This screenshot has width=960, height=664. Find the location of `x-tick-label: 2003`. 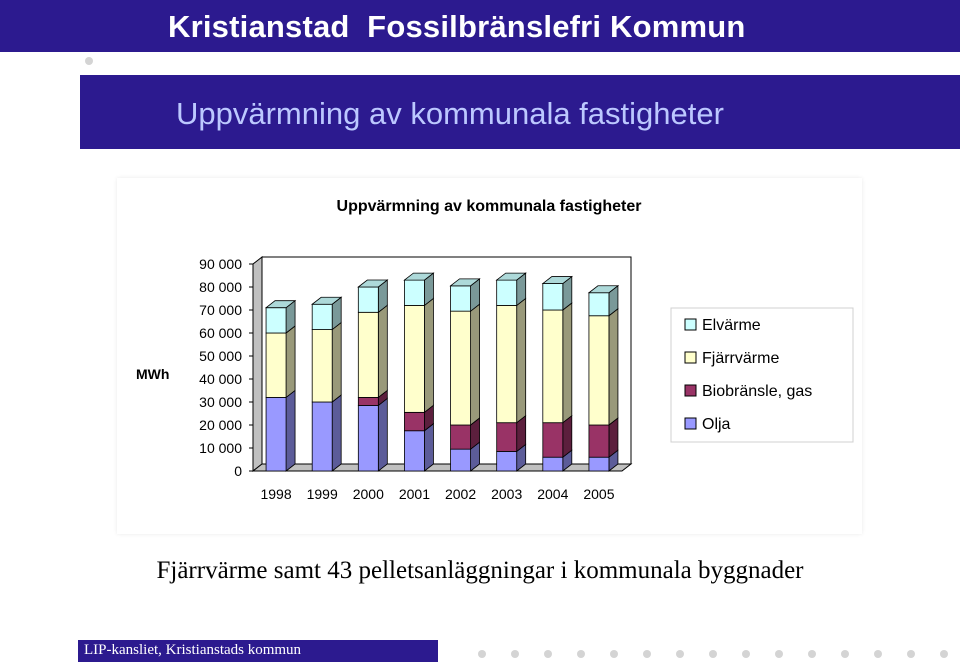

x-tick-label: 2003 is located at coordinates (506, 494).